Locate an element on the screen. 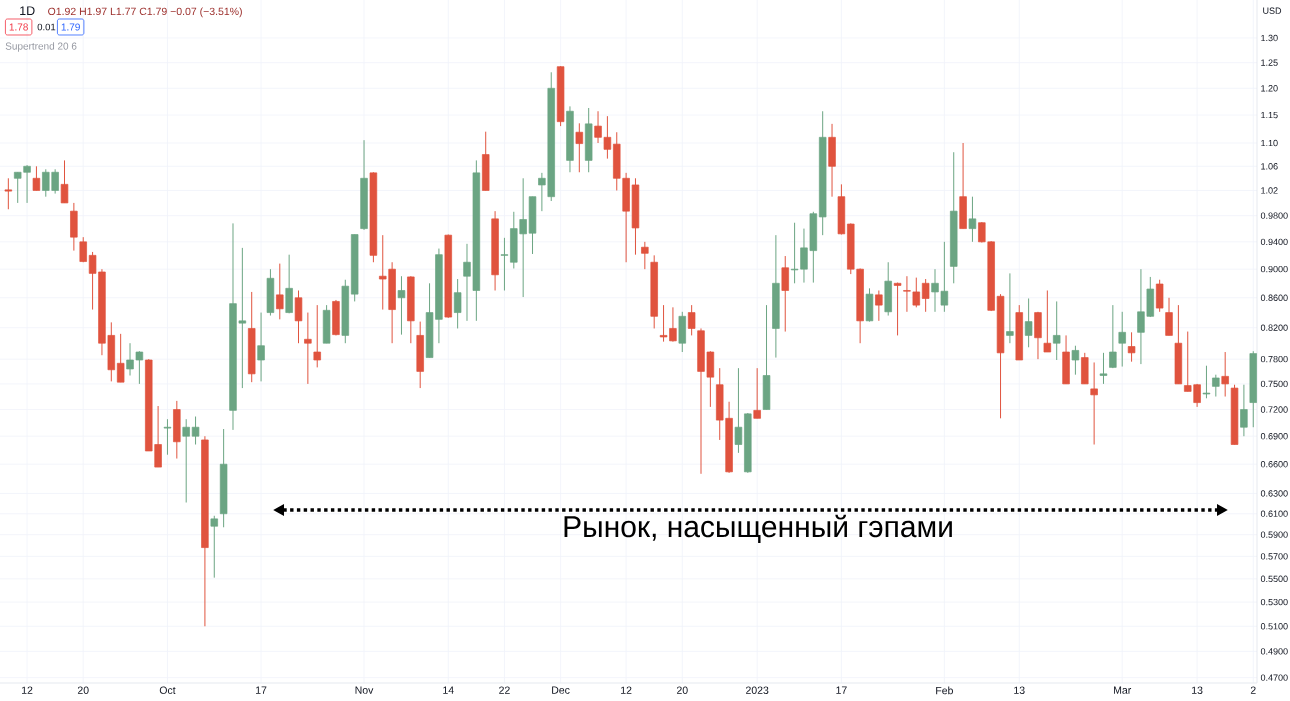  y-tick-label: 0.6900 is located at coordinates (1274, 436).